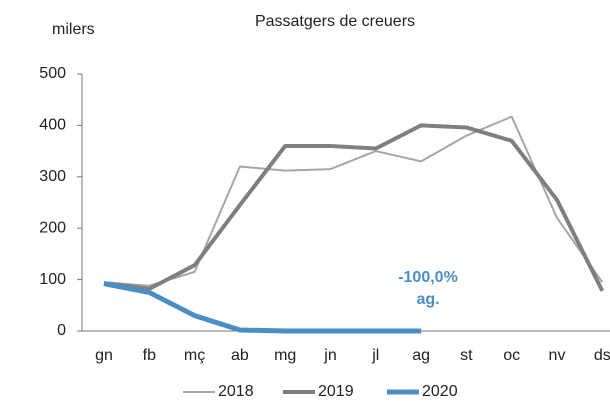 This screenshot has height=404, width=610. Describe the element at coordinates (194, 355) in the screenshot. I see `x-tick-label: mç` at that location.